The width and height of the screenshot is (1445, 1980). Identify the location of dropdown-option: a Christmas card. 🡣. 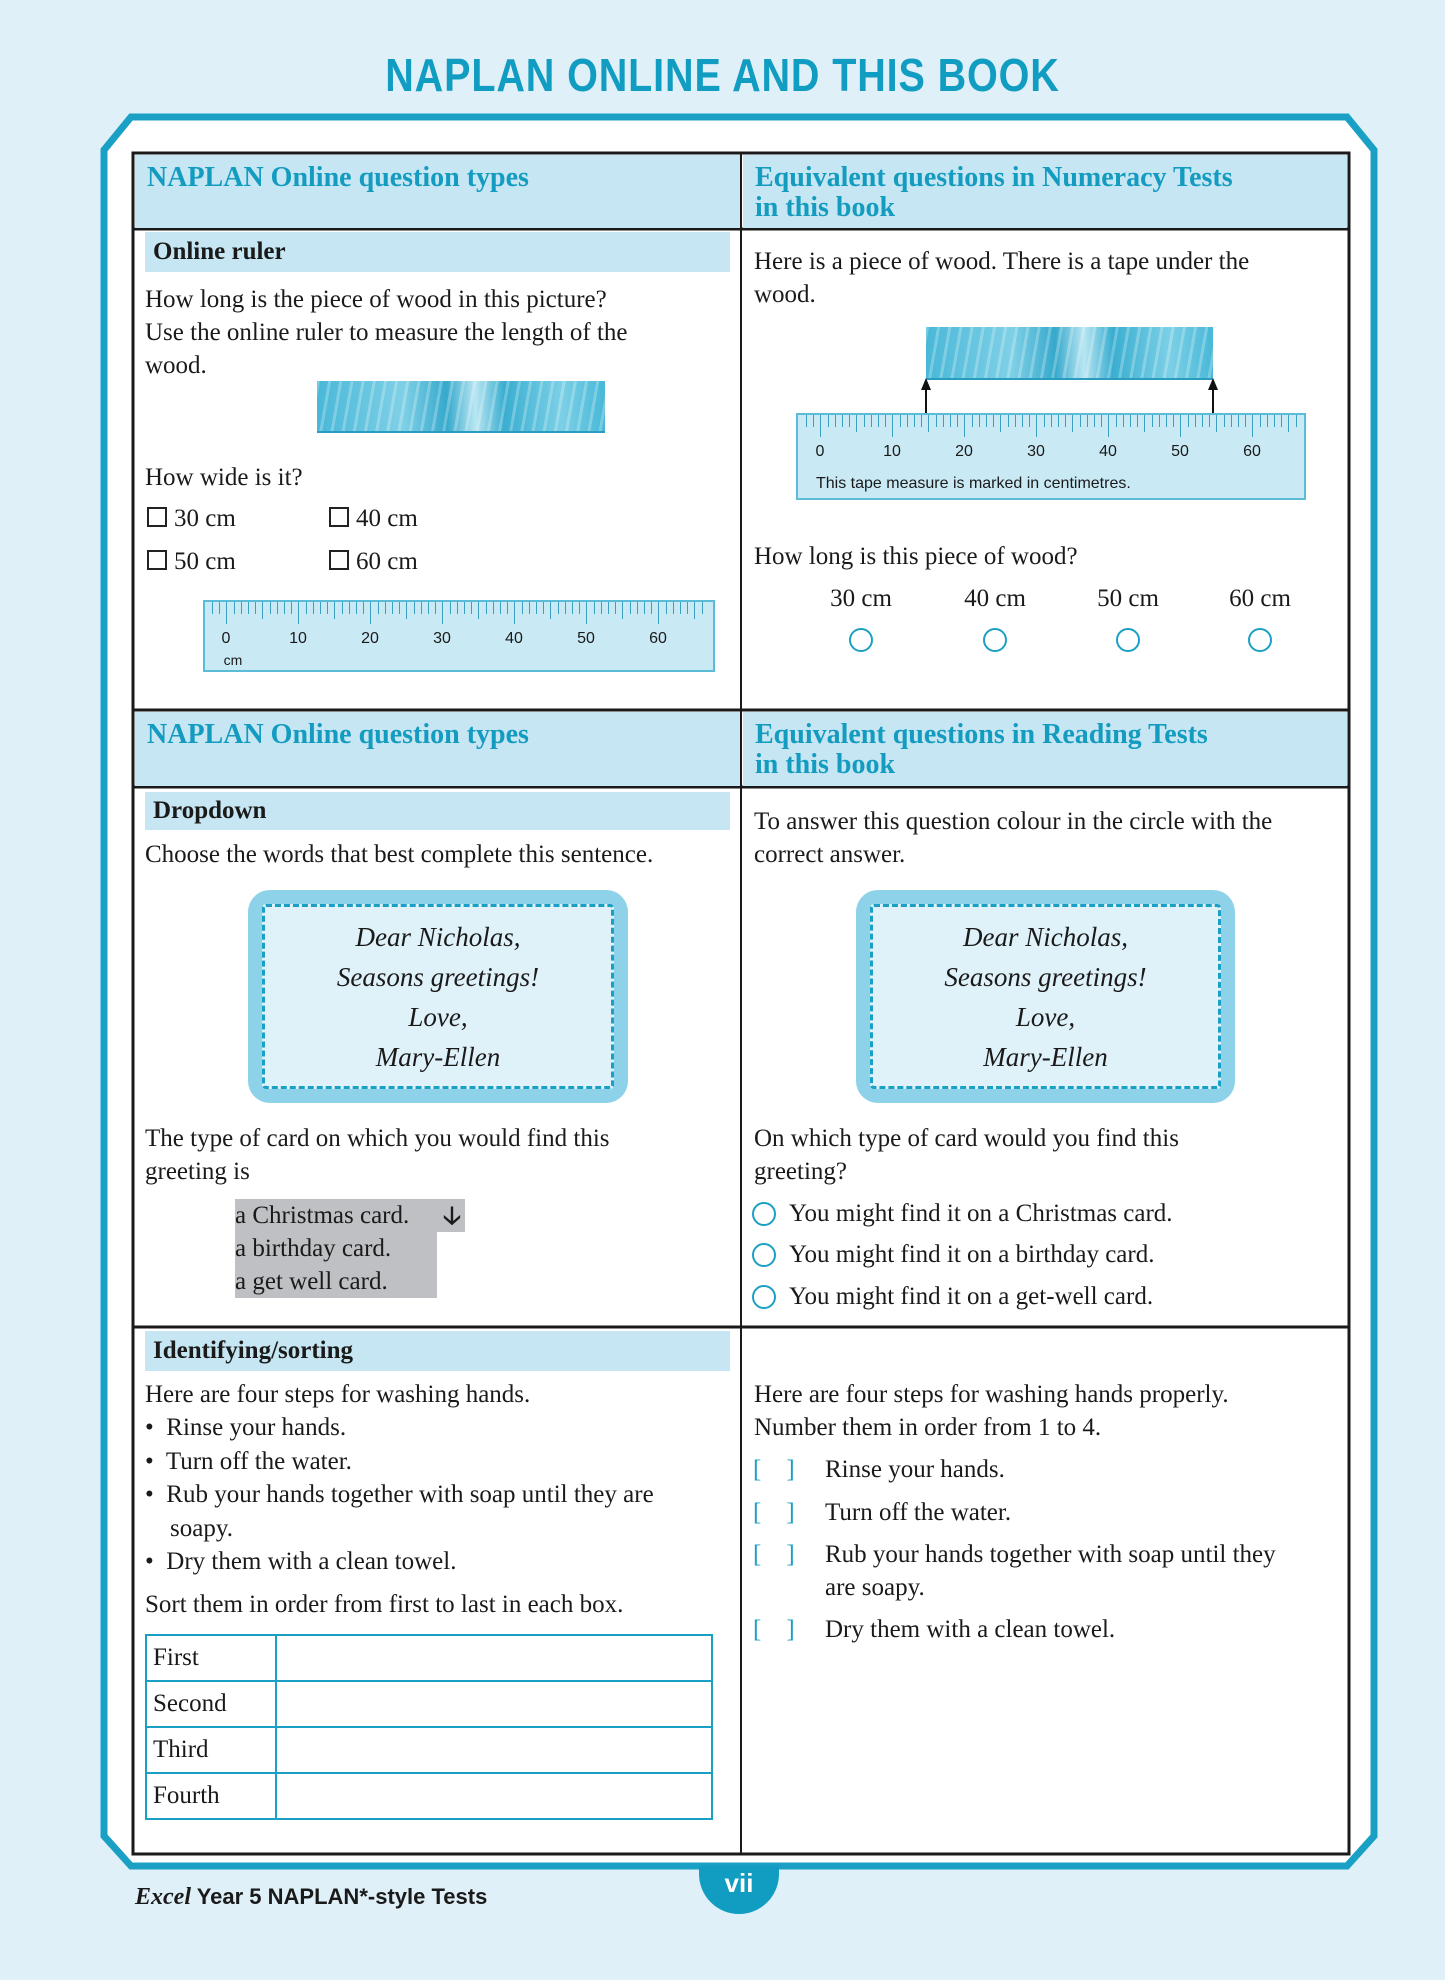
(350, 1215).